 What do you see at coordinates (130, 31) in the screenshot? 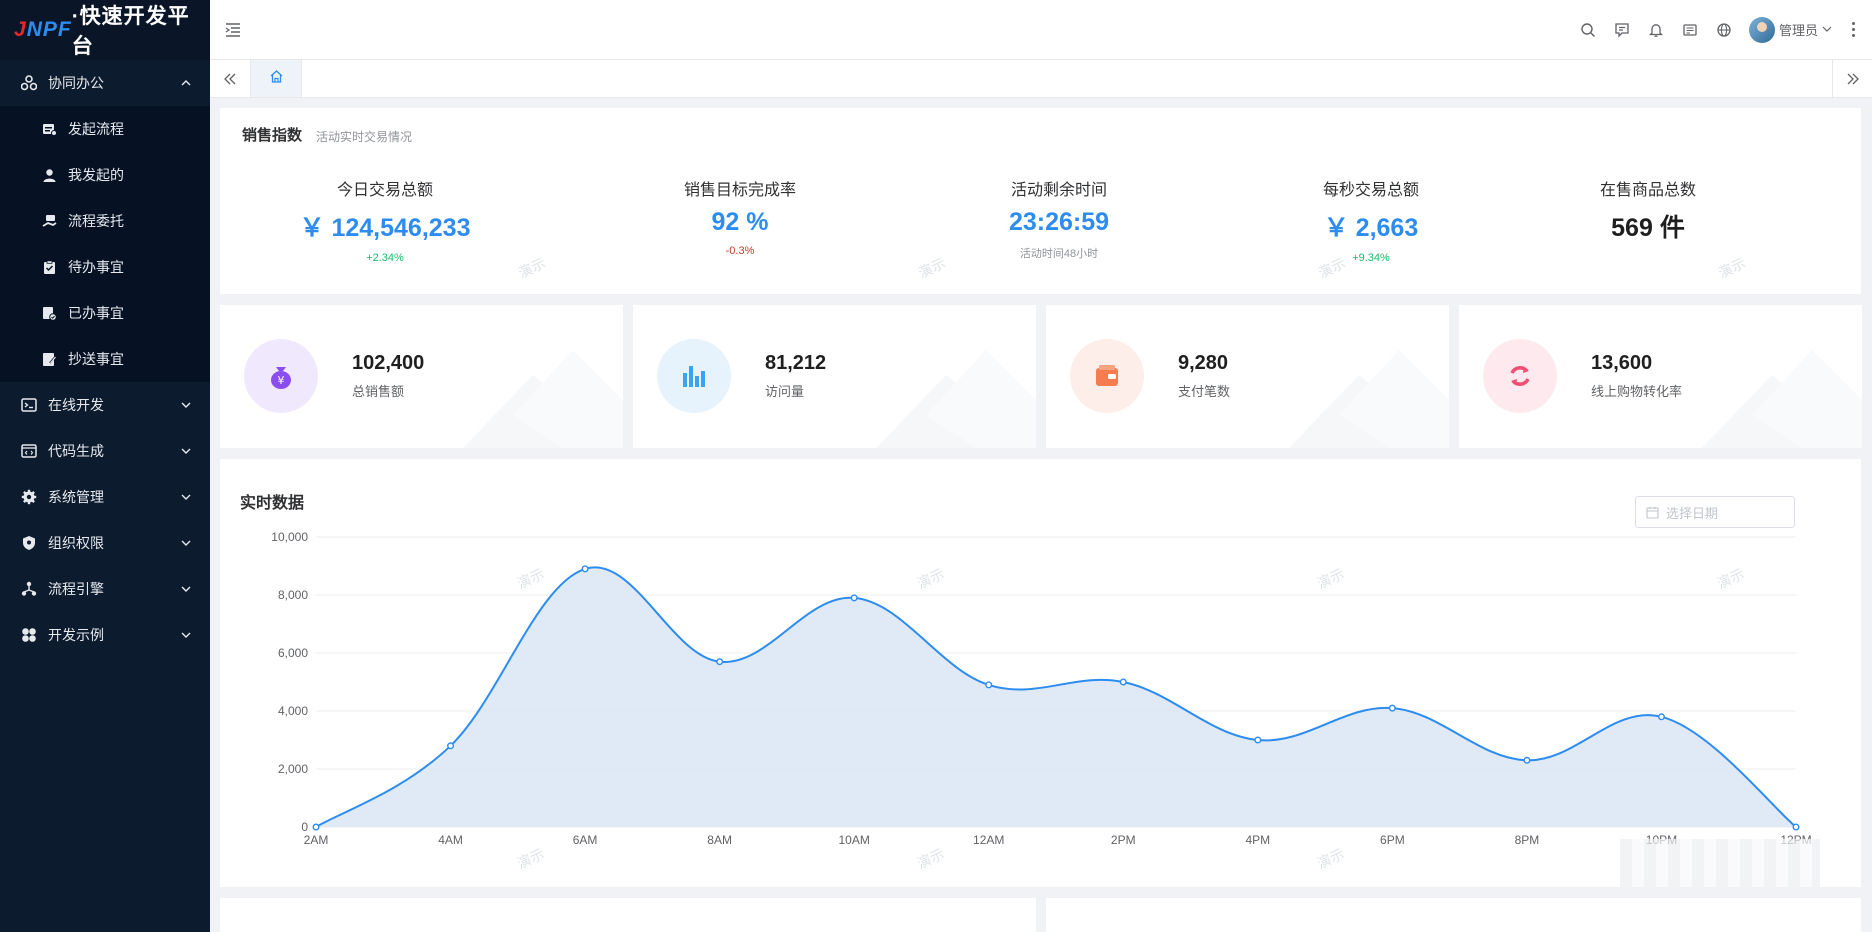
I see `logo-title: ·快速开发平台` at bounding box center [130, 31].